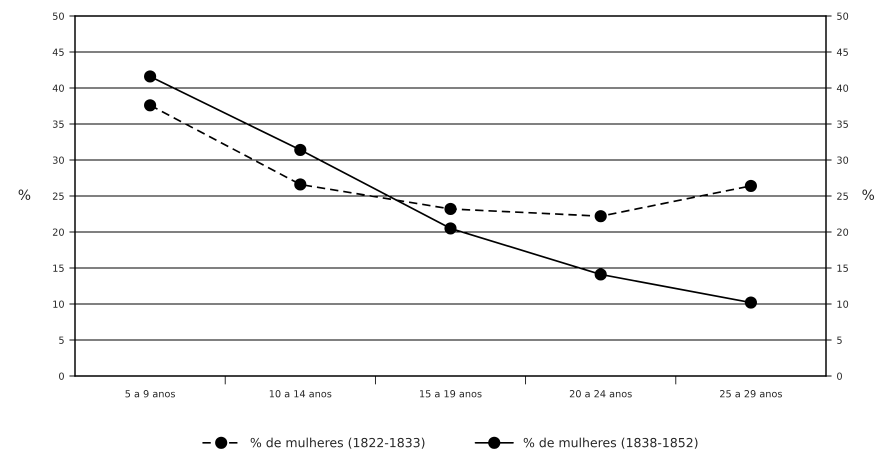 The image size is (884, 460). Describe the element at coordinates (842, 196) in the screenshot. I see `y2-tick-label: 25` at that location.